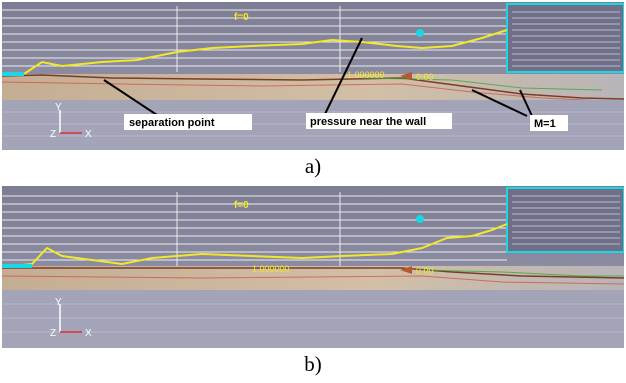 This screenshot has width=626, height=383. I want to click on separation-point-box, so click(188, 122).